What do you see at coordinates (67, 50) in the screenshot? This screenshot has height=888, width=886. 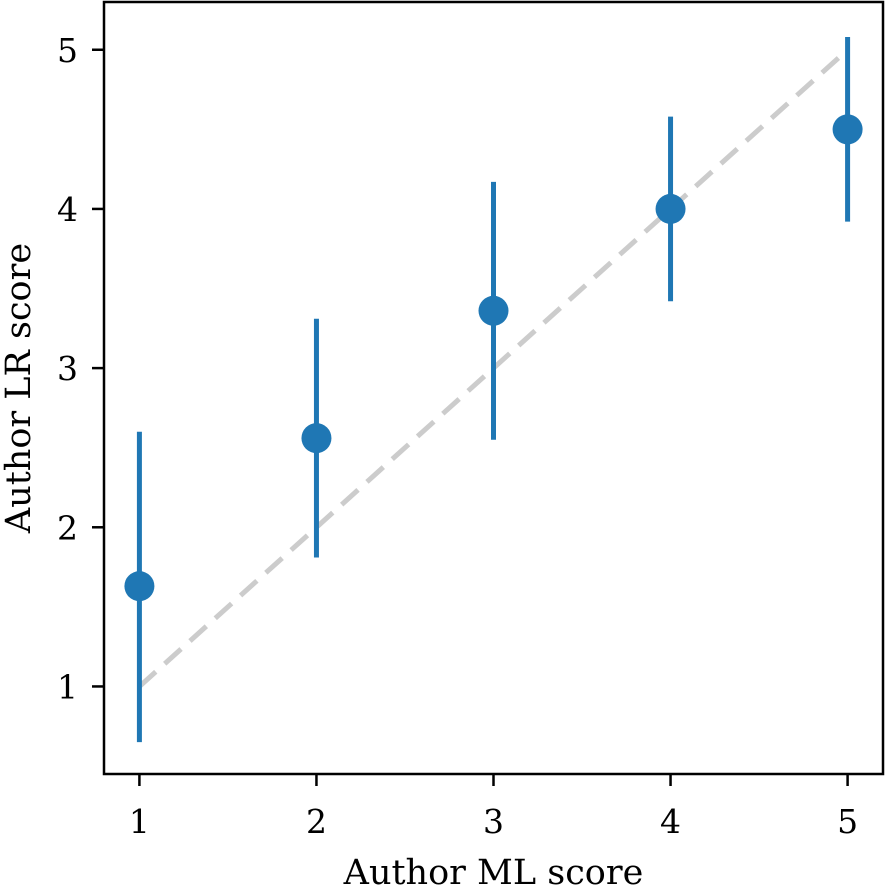 I see `y-tick-label: 5` at bounding box center [67, 50].